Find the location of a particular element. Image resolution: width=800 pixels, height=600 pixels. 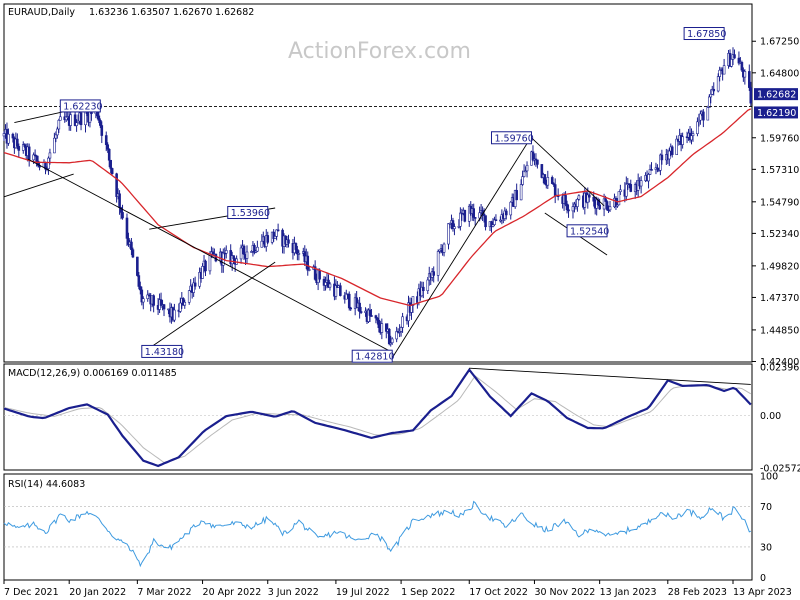

price-tick-label: 1.64800 is located at coordinates (779, 73).